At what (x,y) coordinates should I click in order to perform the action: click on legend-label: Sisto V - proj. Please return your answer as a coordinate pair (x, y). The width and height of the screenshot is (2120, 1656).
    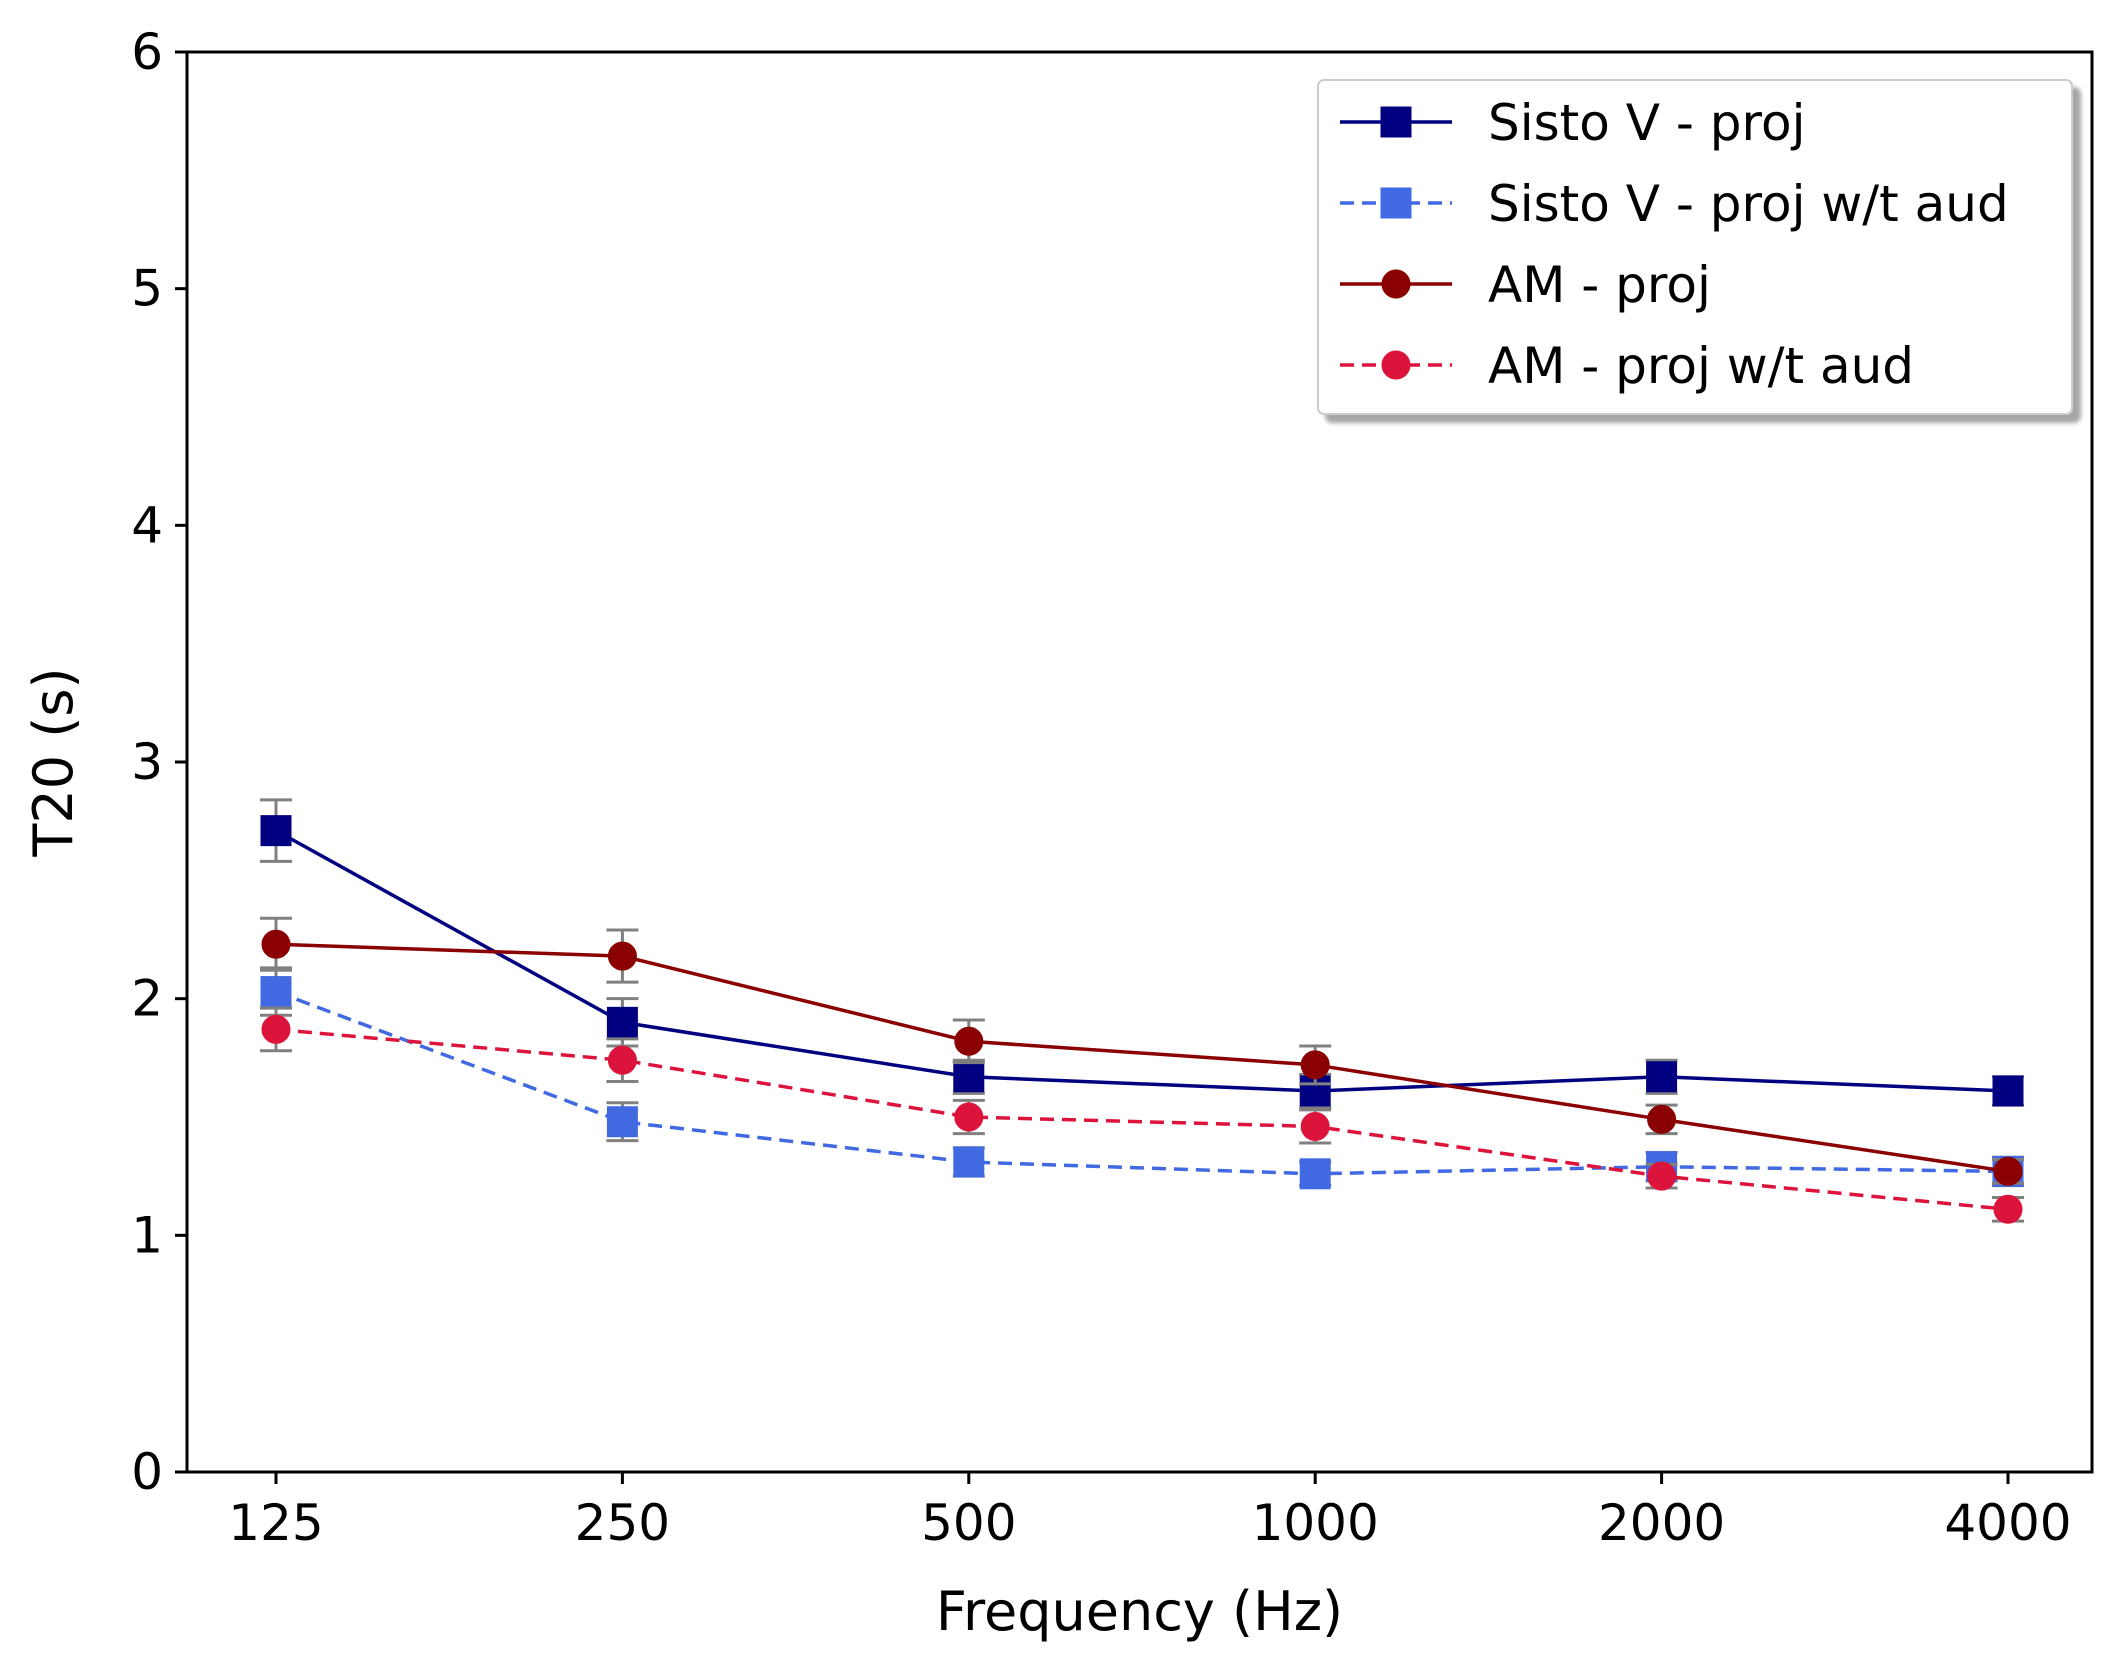
    Looking at the image, I should click on (1646, 123).